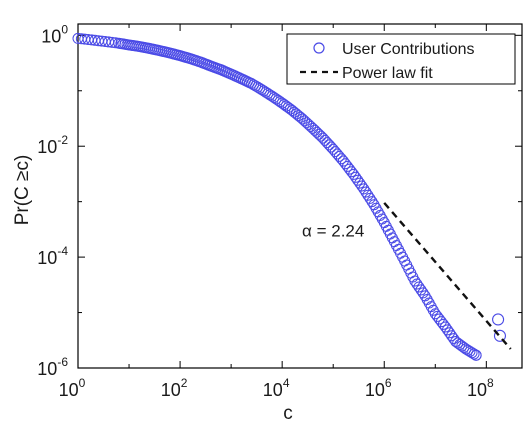 Image resolution: width=532 pixels, height=425 pixels. Describe the element at coordinates (288, 413) in the screenshot. I see `x-axis-label: c` at that location.